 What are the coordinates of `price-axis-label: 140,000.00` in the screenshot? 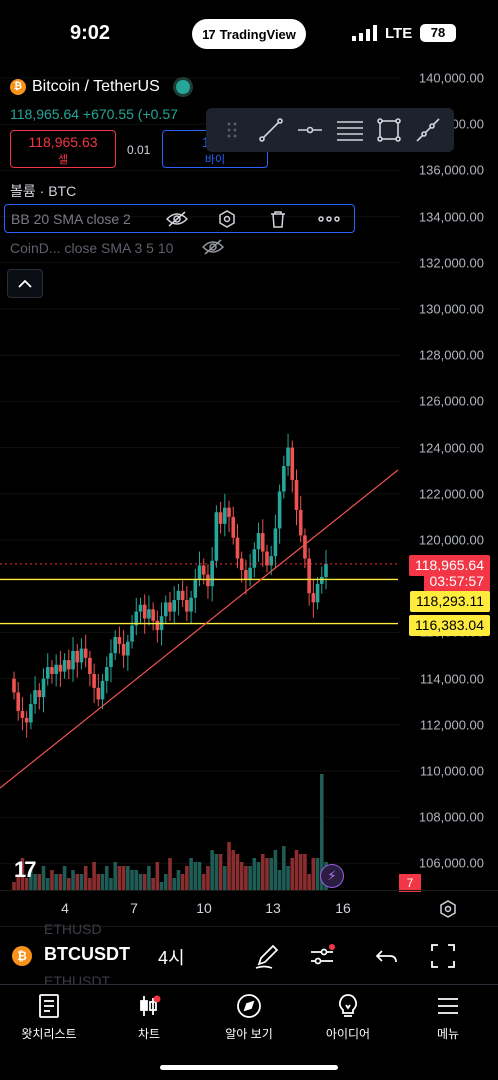 It's located at (451, 78).